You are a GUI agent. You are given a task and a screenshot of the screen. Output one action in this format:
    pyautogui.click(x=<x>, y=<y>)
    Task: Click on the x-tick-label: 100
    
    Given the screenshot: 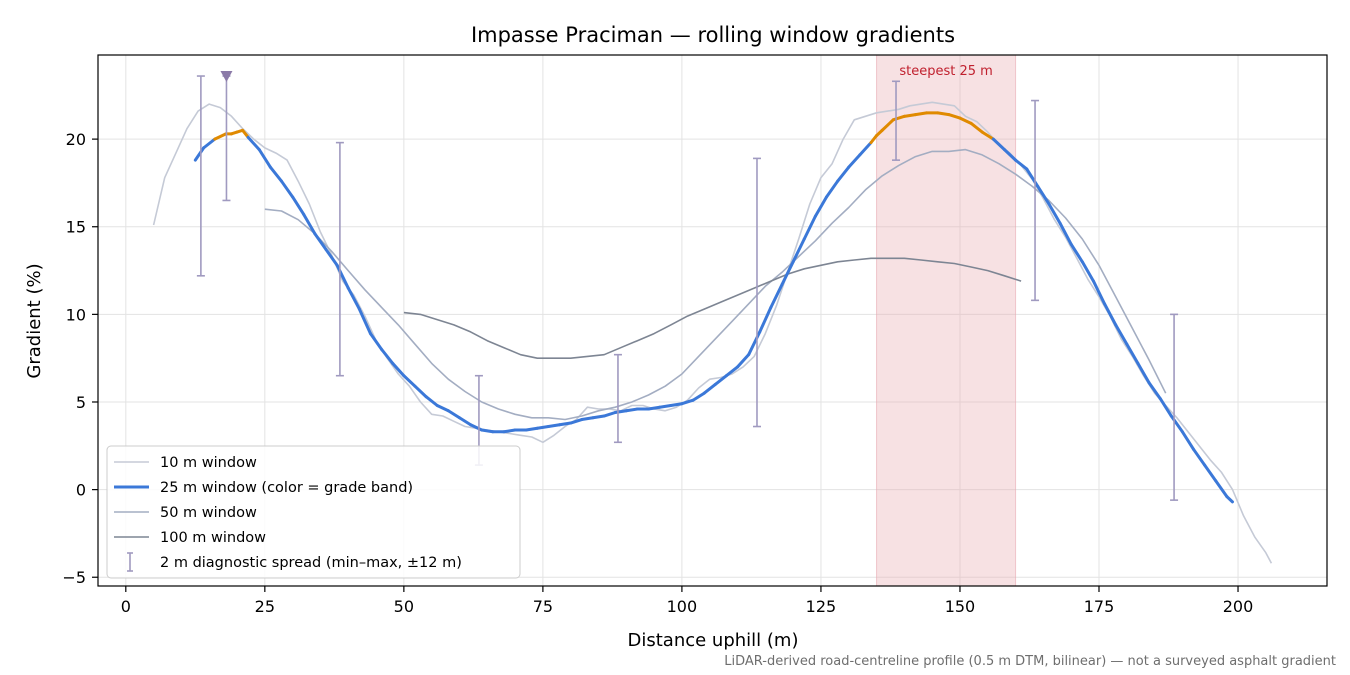 What is the action you would take?
    pyautogui.click(x=682, y=606)
    